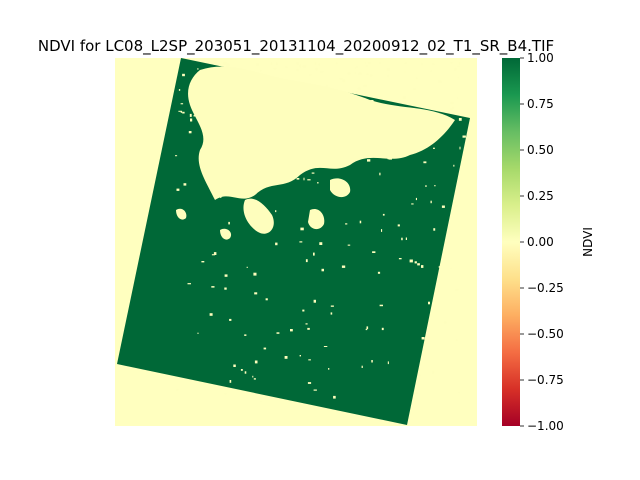 Image resolution: width=640 pixels, height=480 pixels. What do you see at coordinates (545, 288) in the screenshot?
I see `colorbar-tick-label: −0.25` at bounding box center [545, 288].